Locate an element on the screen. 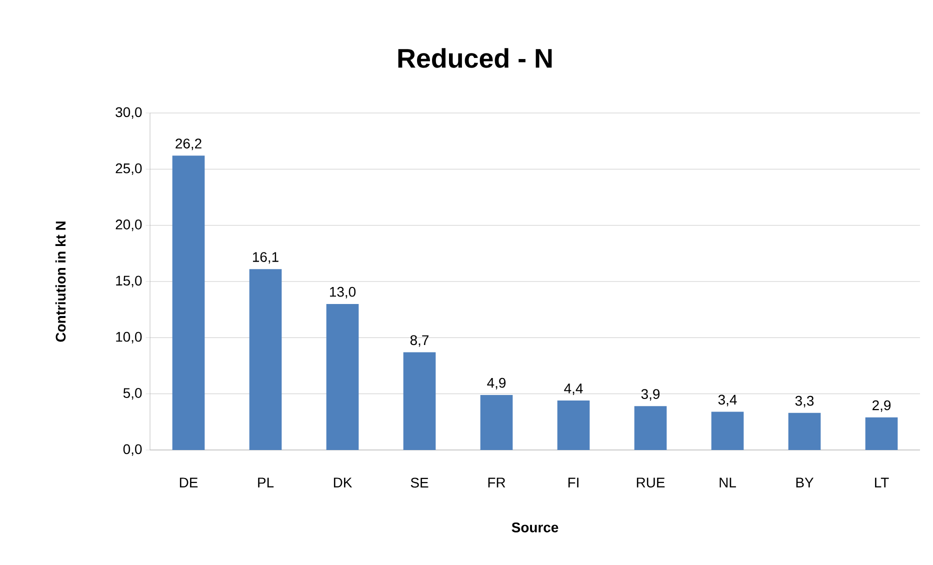 The height and width of the screenshot is (565, 933). data-label: 26,2 is located at coordinates (189, 144).